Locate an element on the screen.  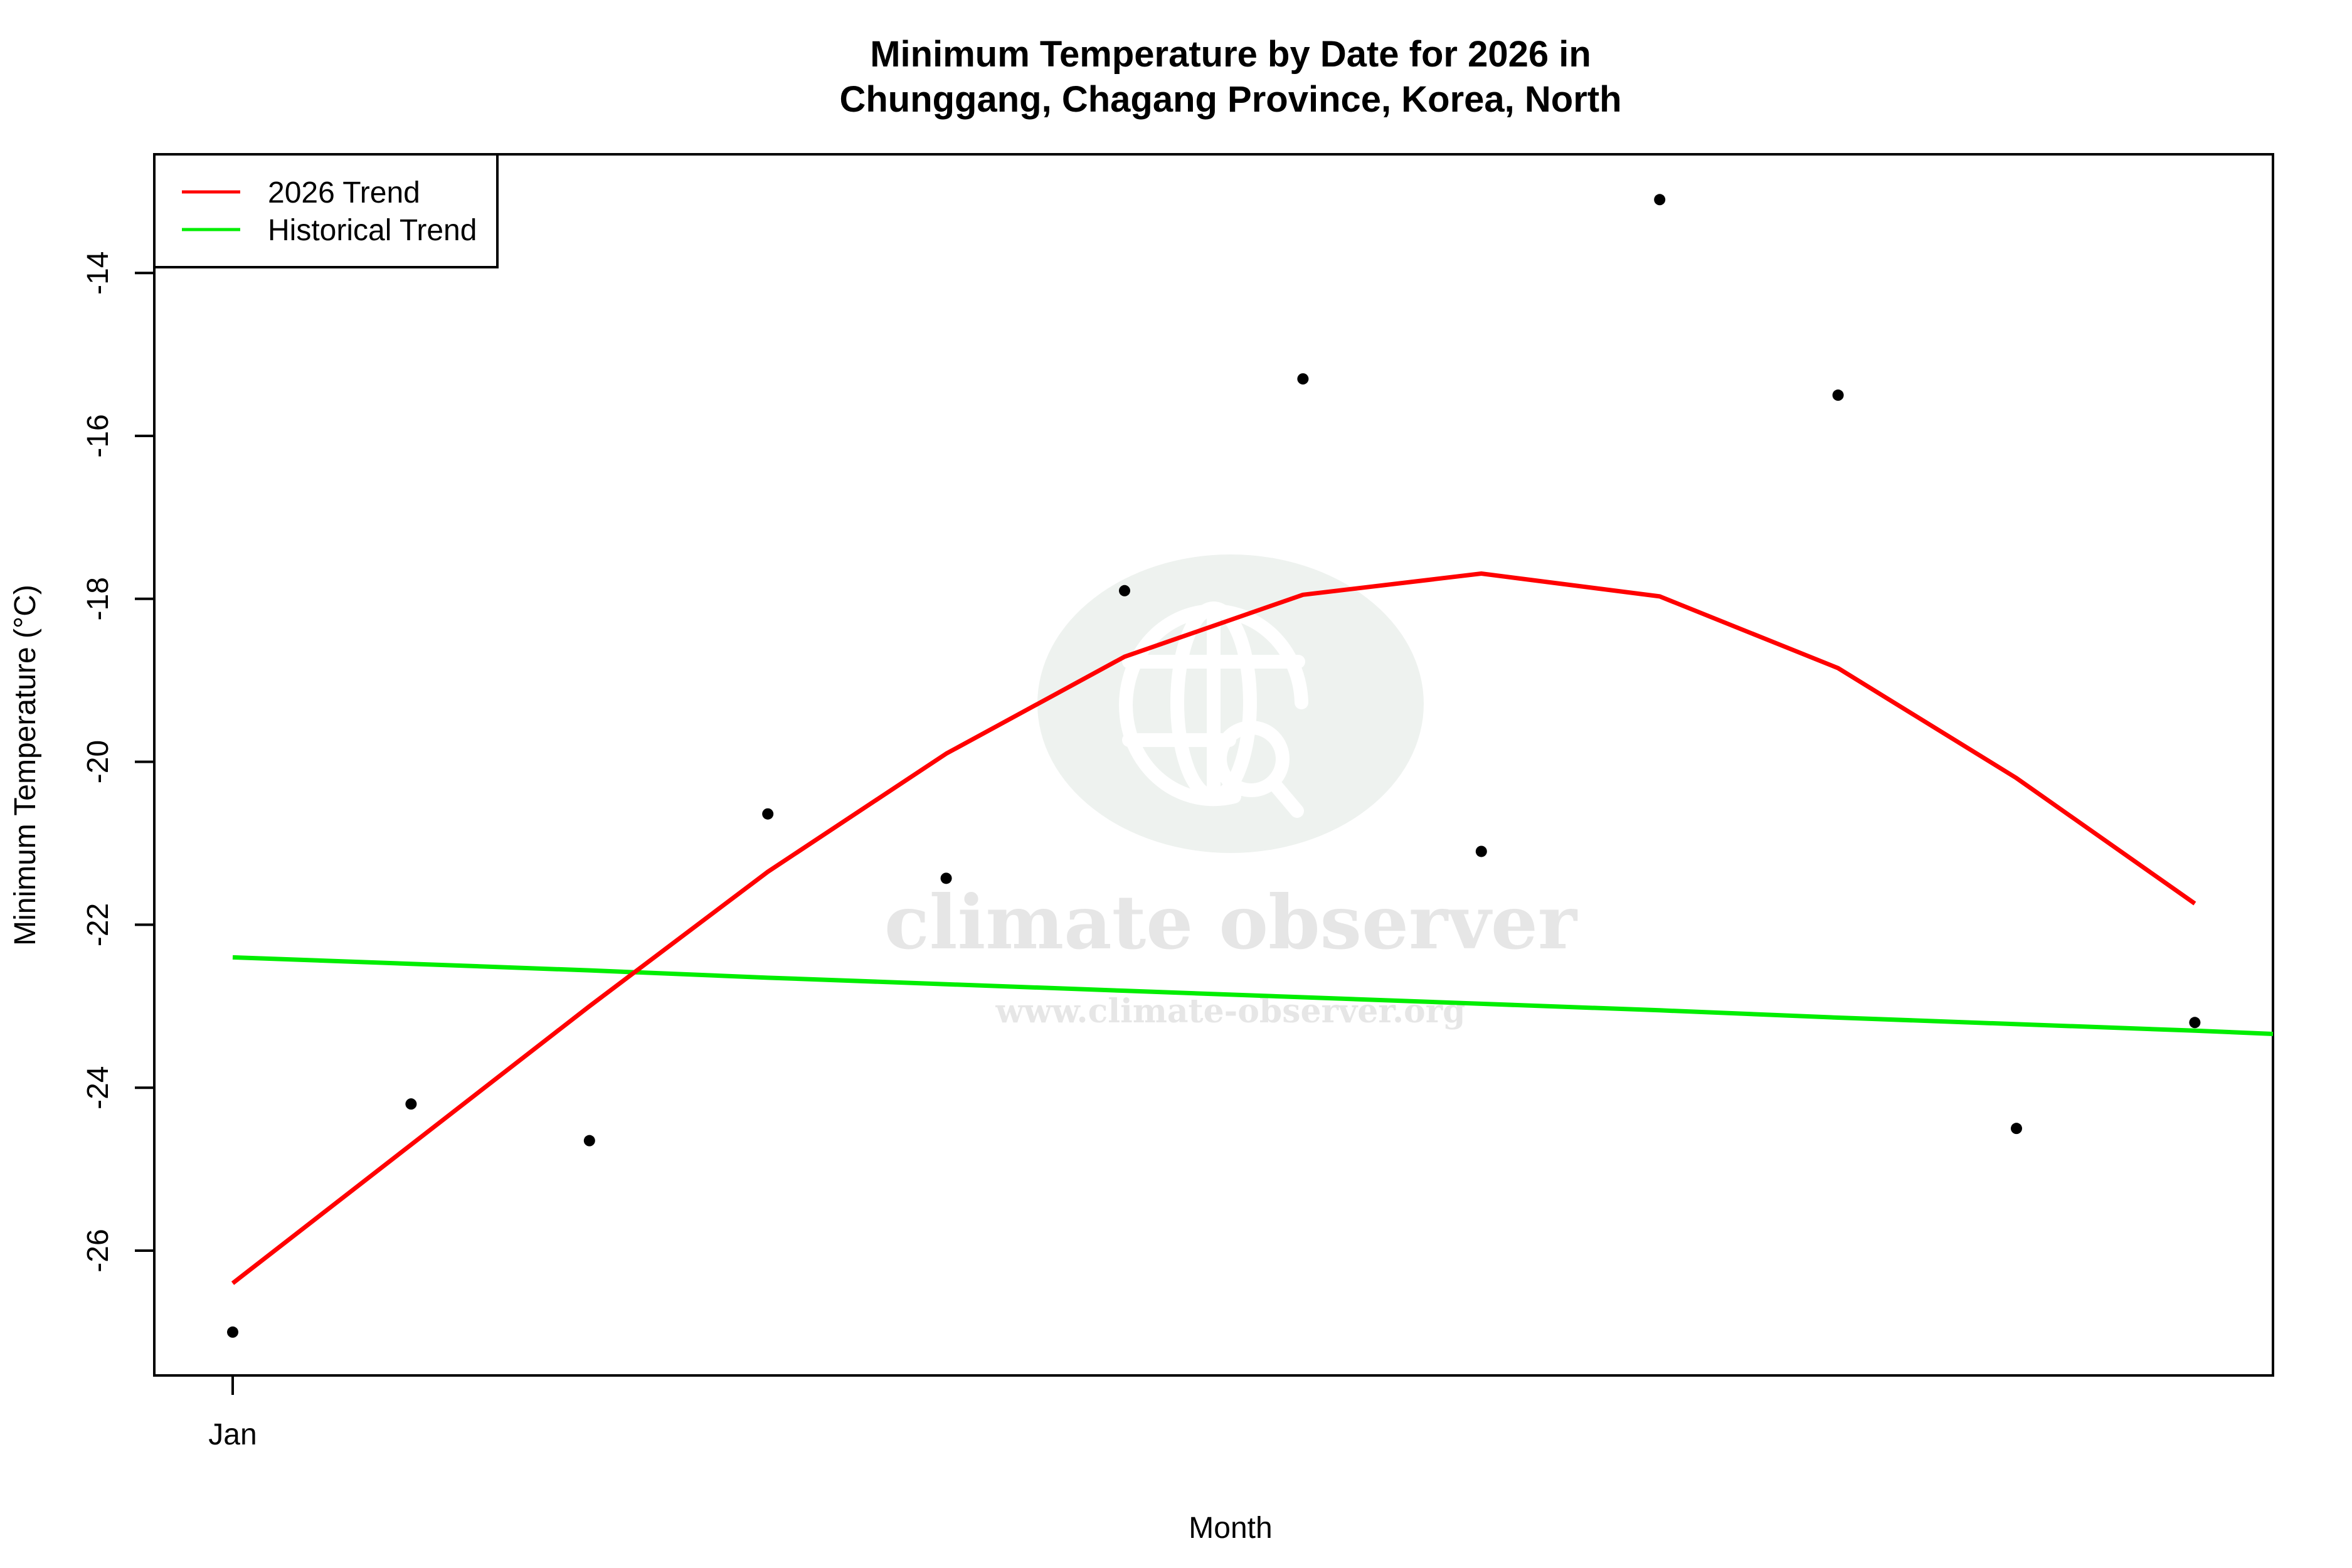
legend-label-historical: Historical Trend is located at coordinates (372, 230).